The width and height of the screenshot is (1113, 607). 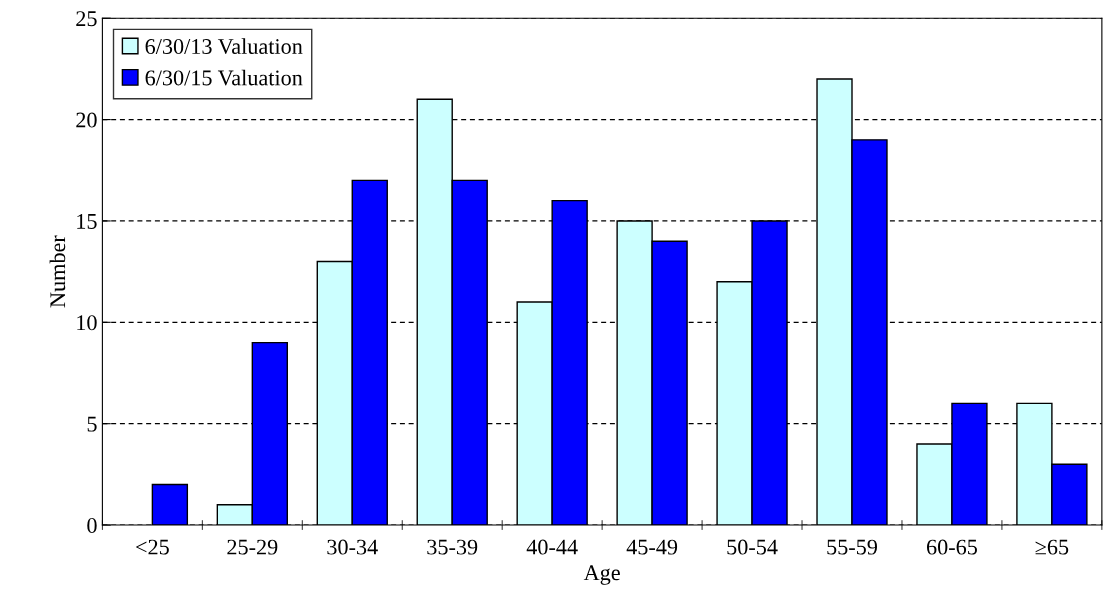 I want to click on y-tick-label: 5, so click(x=92, y=424).